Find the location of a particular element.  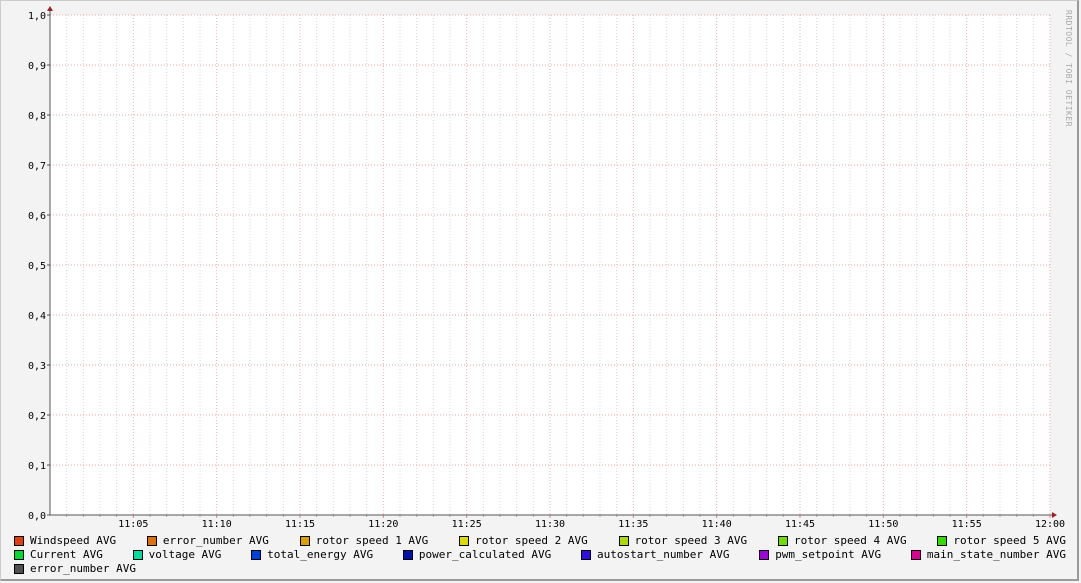

x-tick-label: 12:00 is located at coordinates (1050, 524).